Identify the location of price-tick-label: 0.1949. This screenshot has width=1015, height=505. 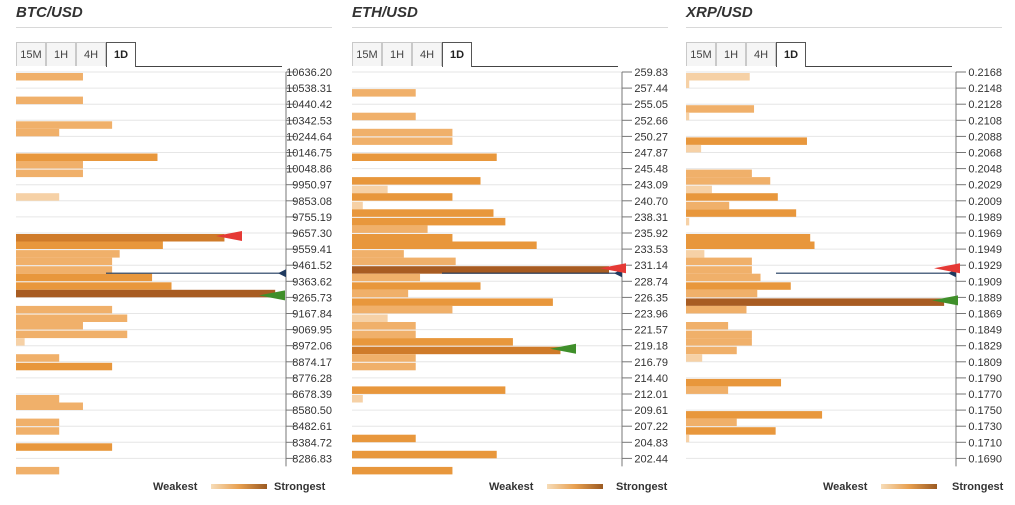
(985, 250).